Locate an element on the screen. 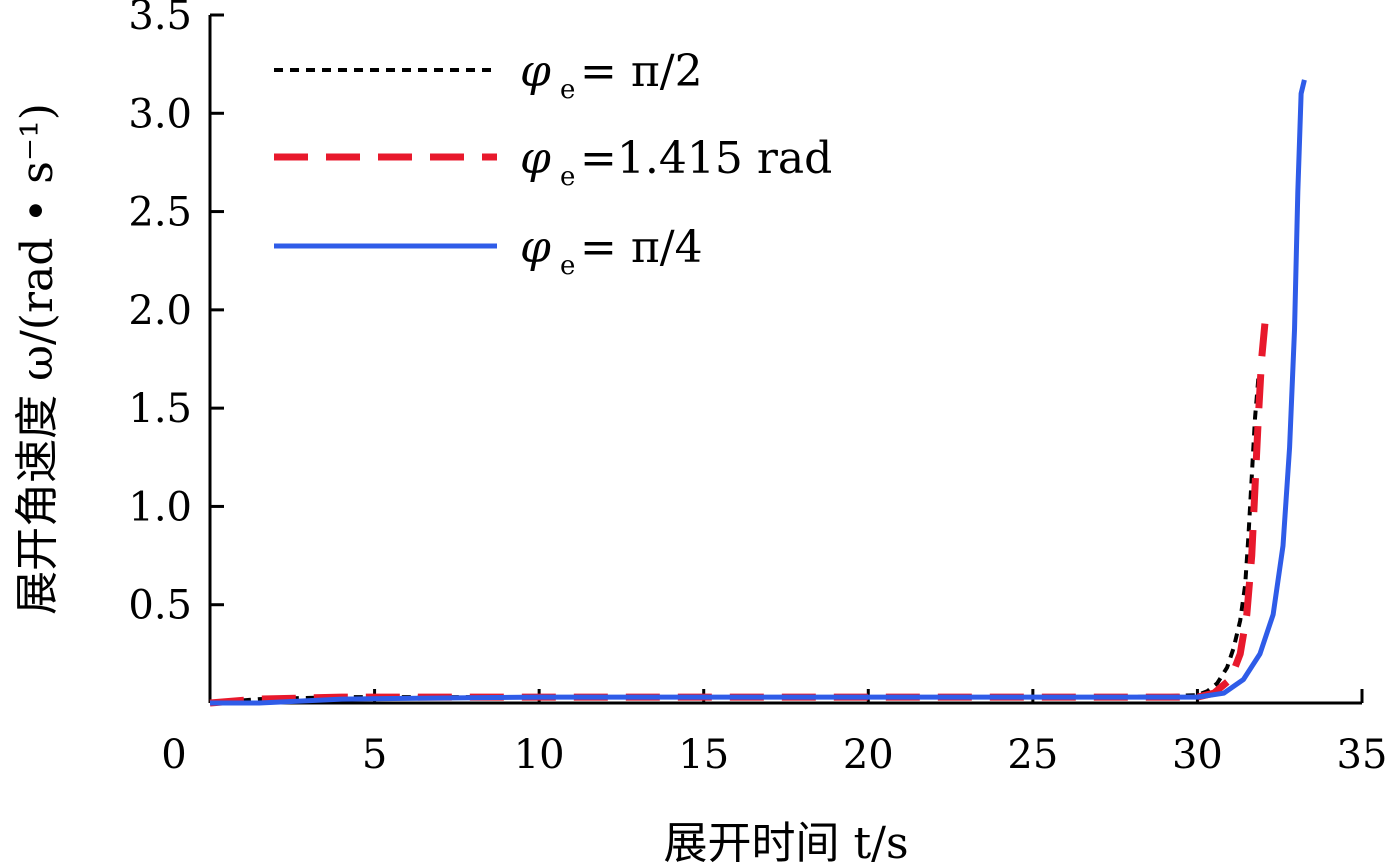 This screenshot has width=1388, height=865. legend-value-2: =1.415 rad is located at coordinates (706, 158).